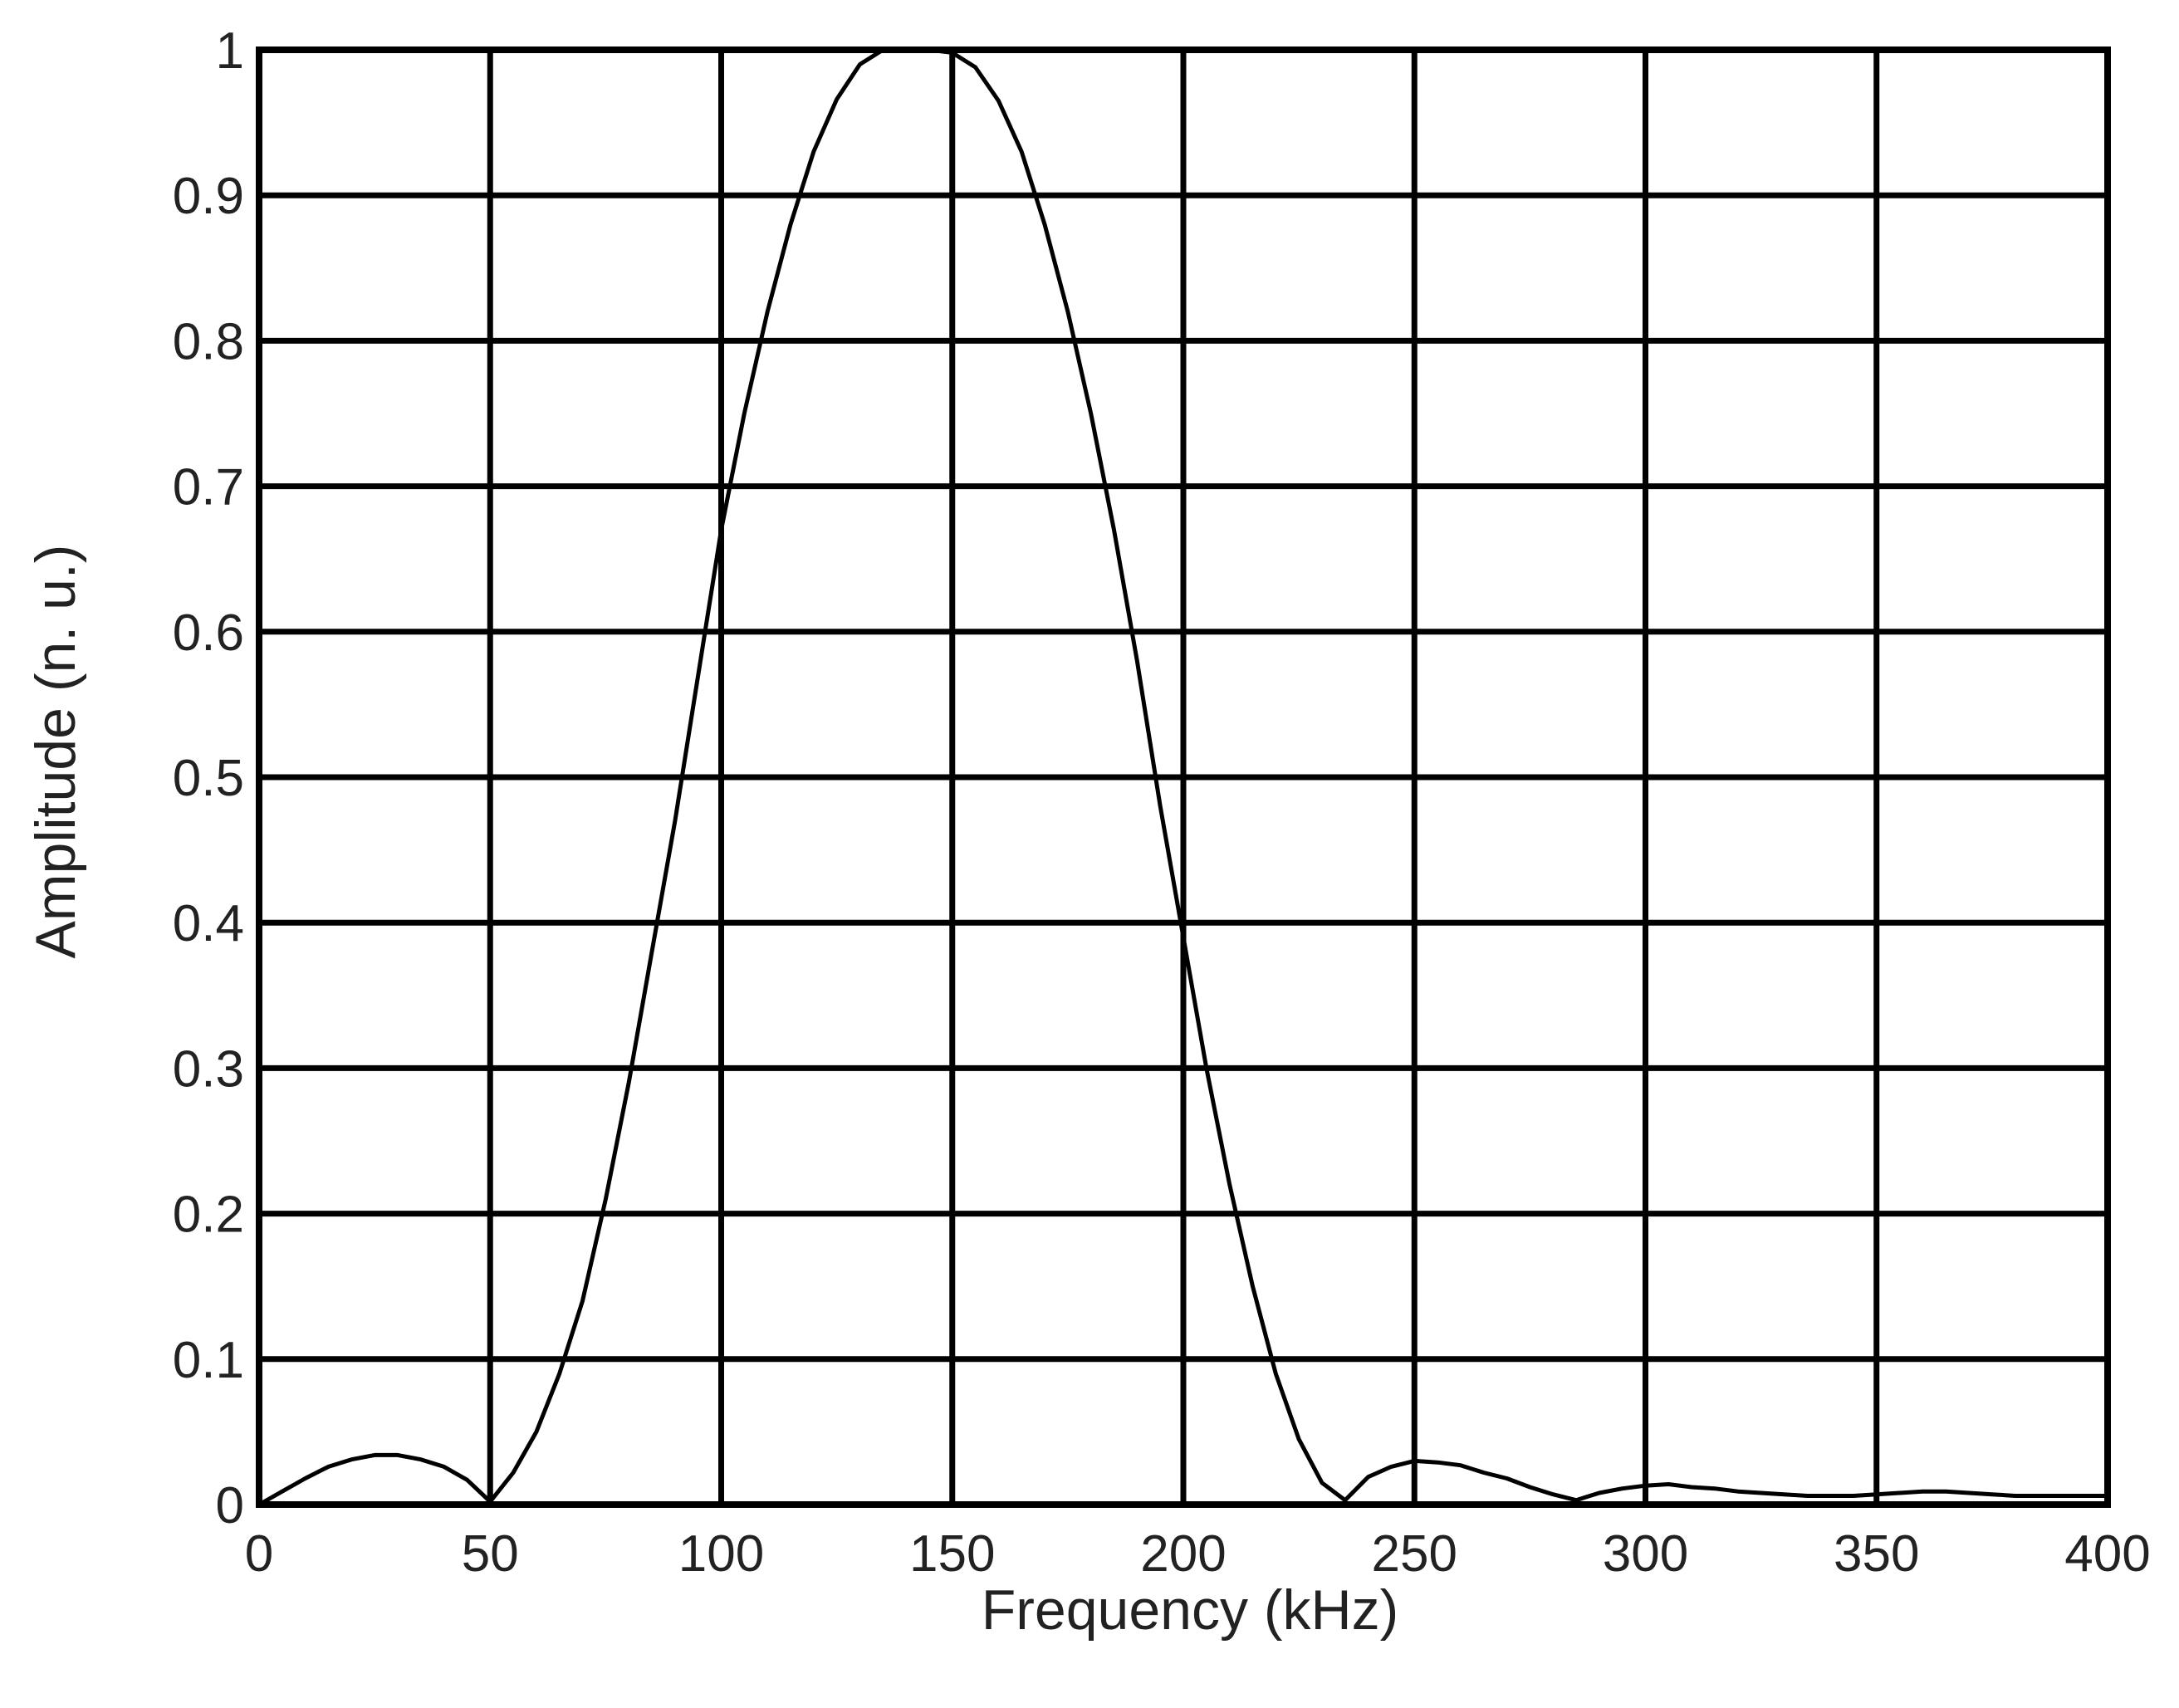  What do you see at coordinates (230, 1505) in the screenshot?
I see `y-tick-label: 0` at bounding box center [230, 1505].